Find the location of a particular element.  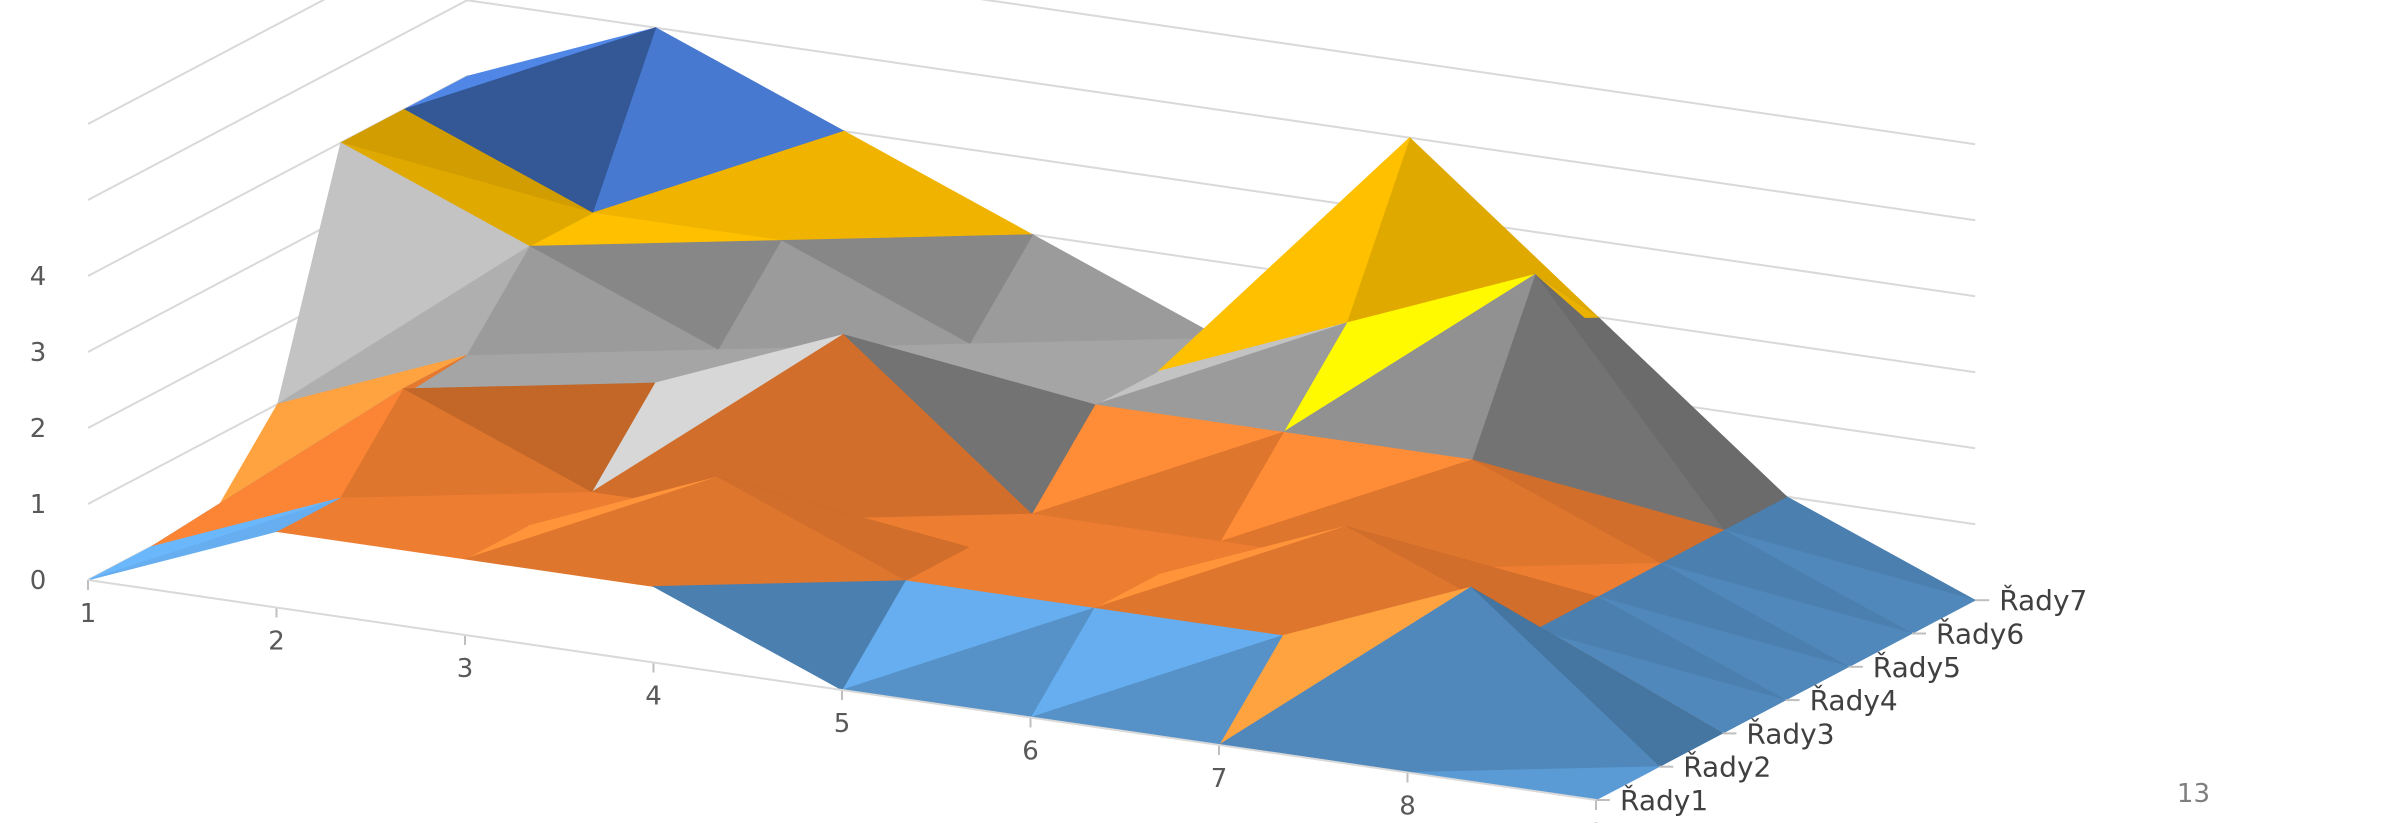

gridline is located at coordinates (1031, 73).